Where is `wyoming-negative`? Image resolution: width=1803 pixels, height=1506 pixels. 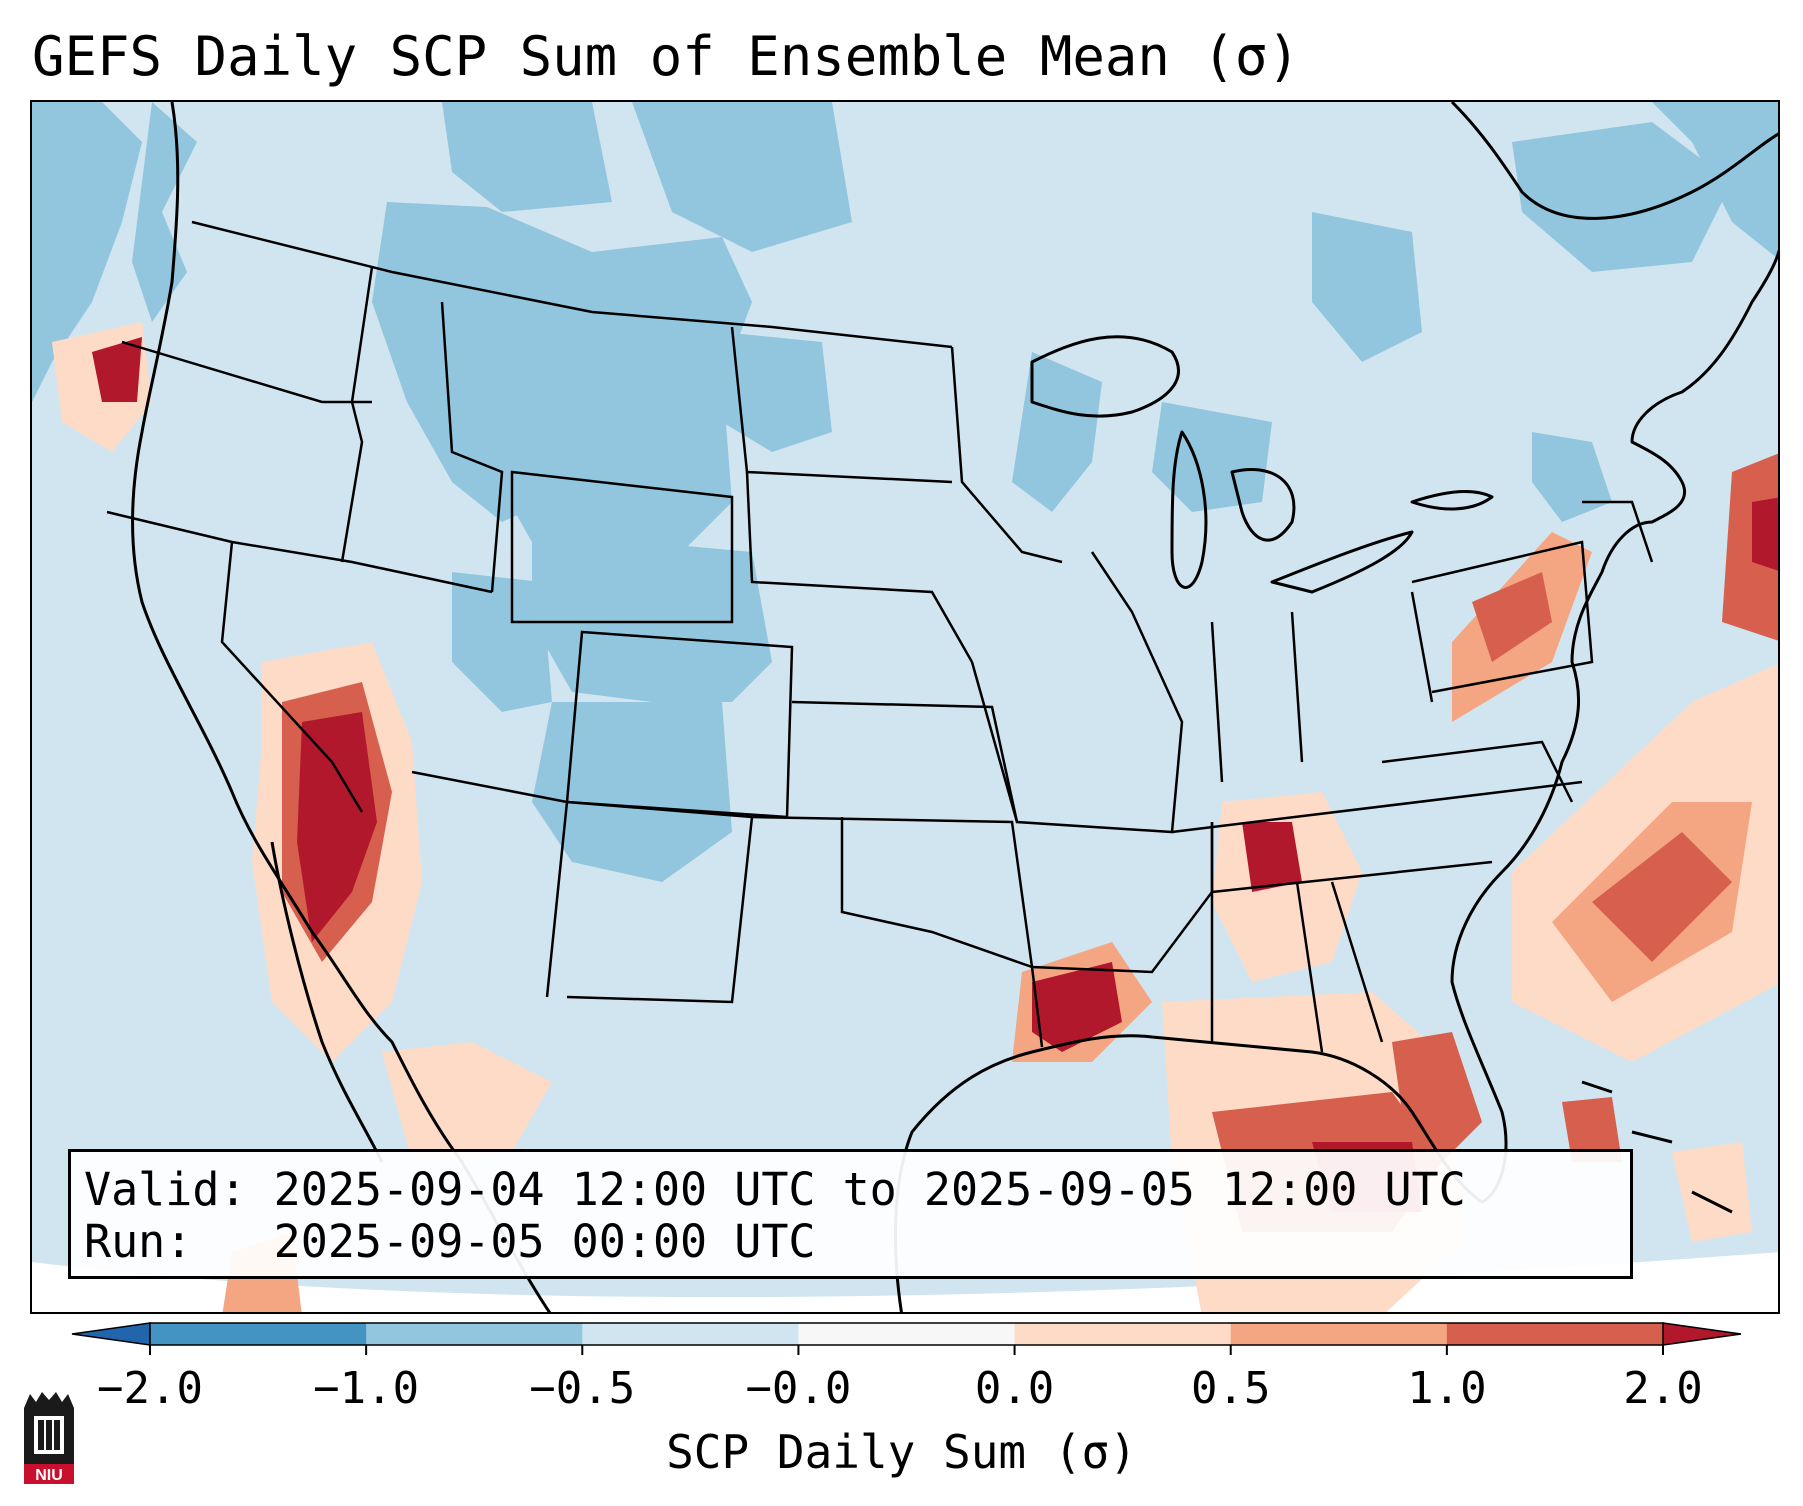
wyoming-negative is located at coordinates (612, 467).